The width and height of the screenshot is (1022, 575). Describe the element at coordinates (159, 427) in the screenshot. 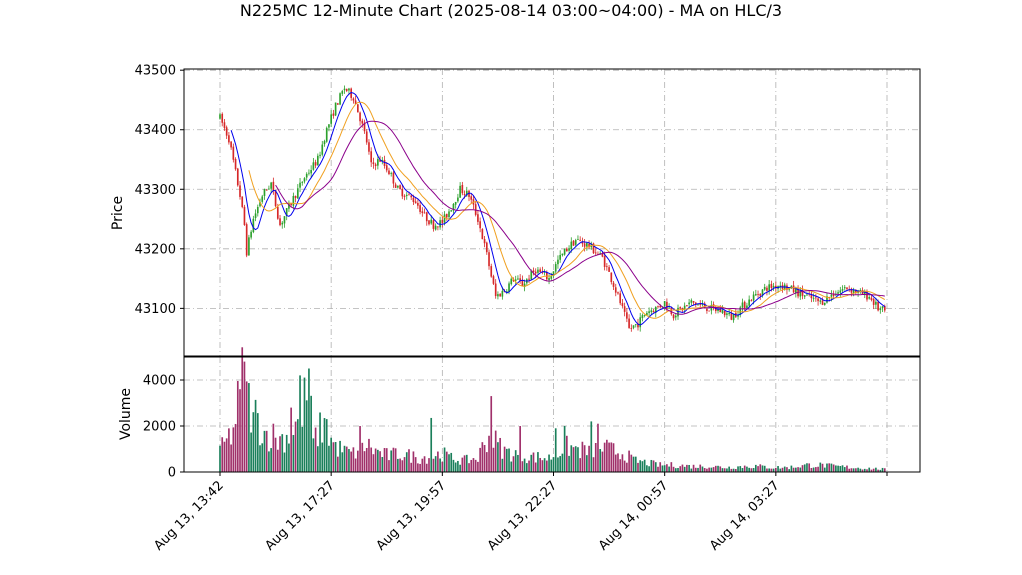

I see `volume-tick-label: 2000` at that location.